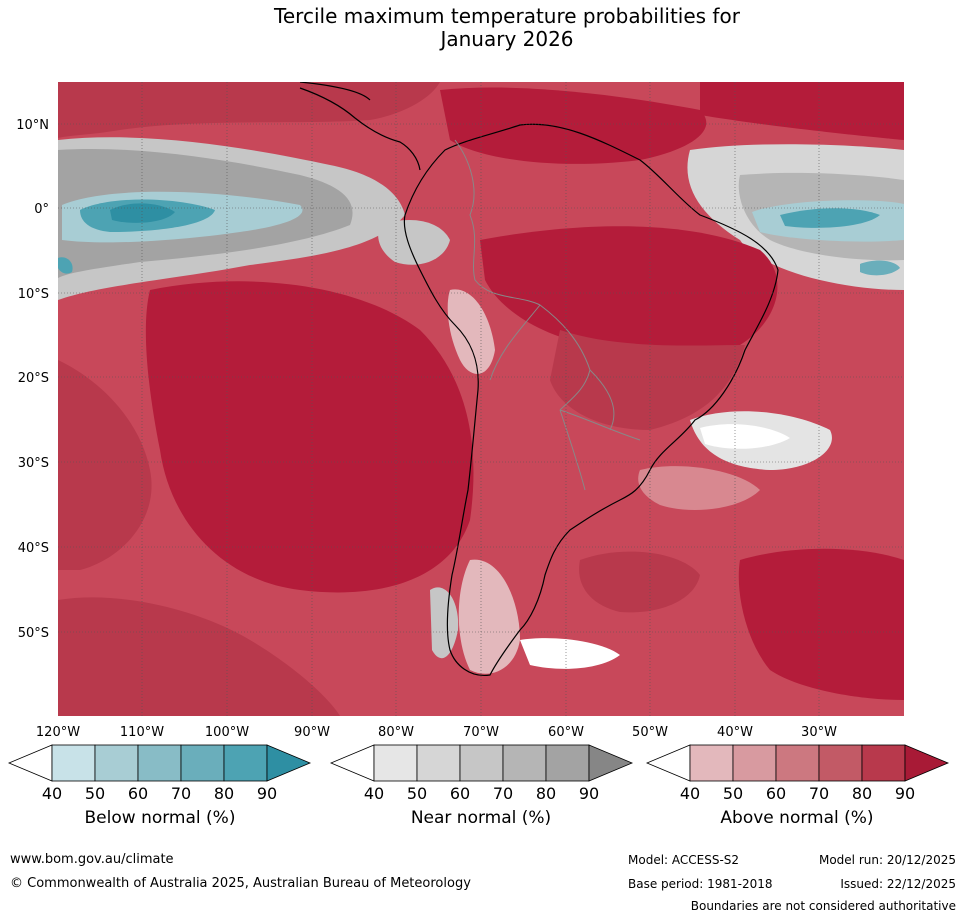  I want to click on colorbar-near-tick-50: 50, so click(417, 793).